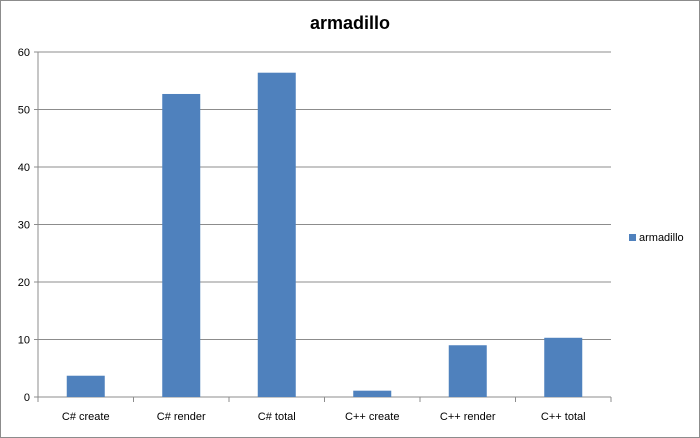 This screenshot has width=700, height=438. I want to click on x-tick-label: C# total, so click(277, 417).